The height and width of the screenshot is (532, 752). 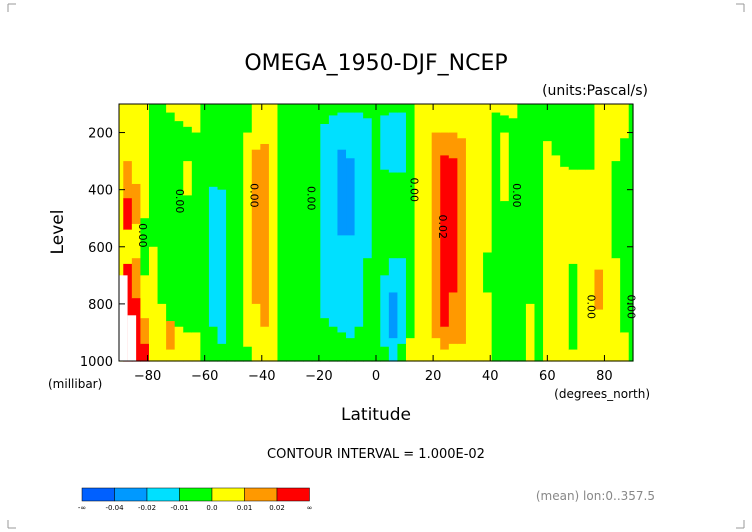 I want to click on x-tick-label: 0, so click(x=376, y=376).